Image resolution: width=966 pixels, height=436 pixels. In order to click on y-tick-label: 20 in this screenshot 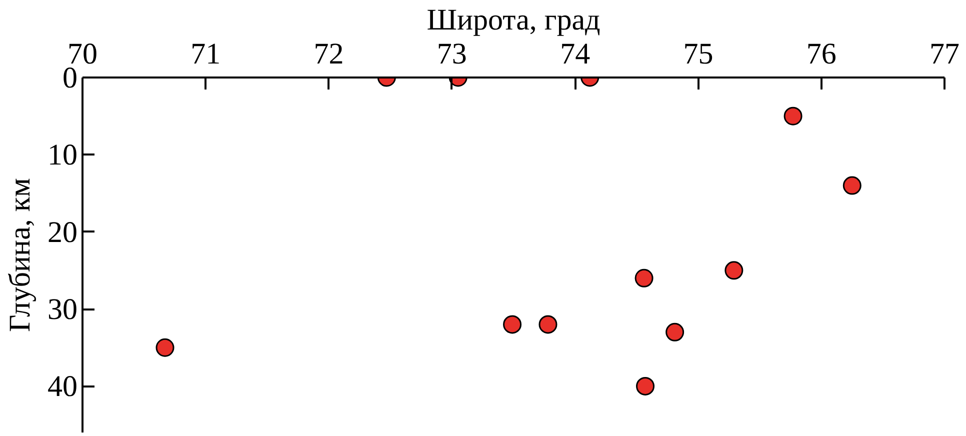, I will do `click(63, 232)`.